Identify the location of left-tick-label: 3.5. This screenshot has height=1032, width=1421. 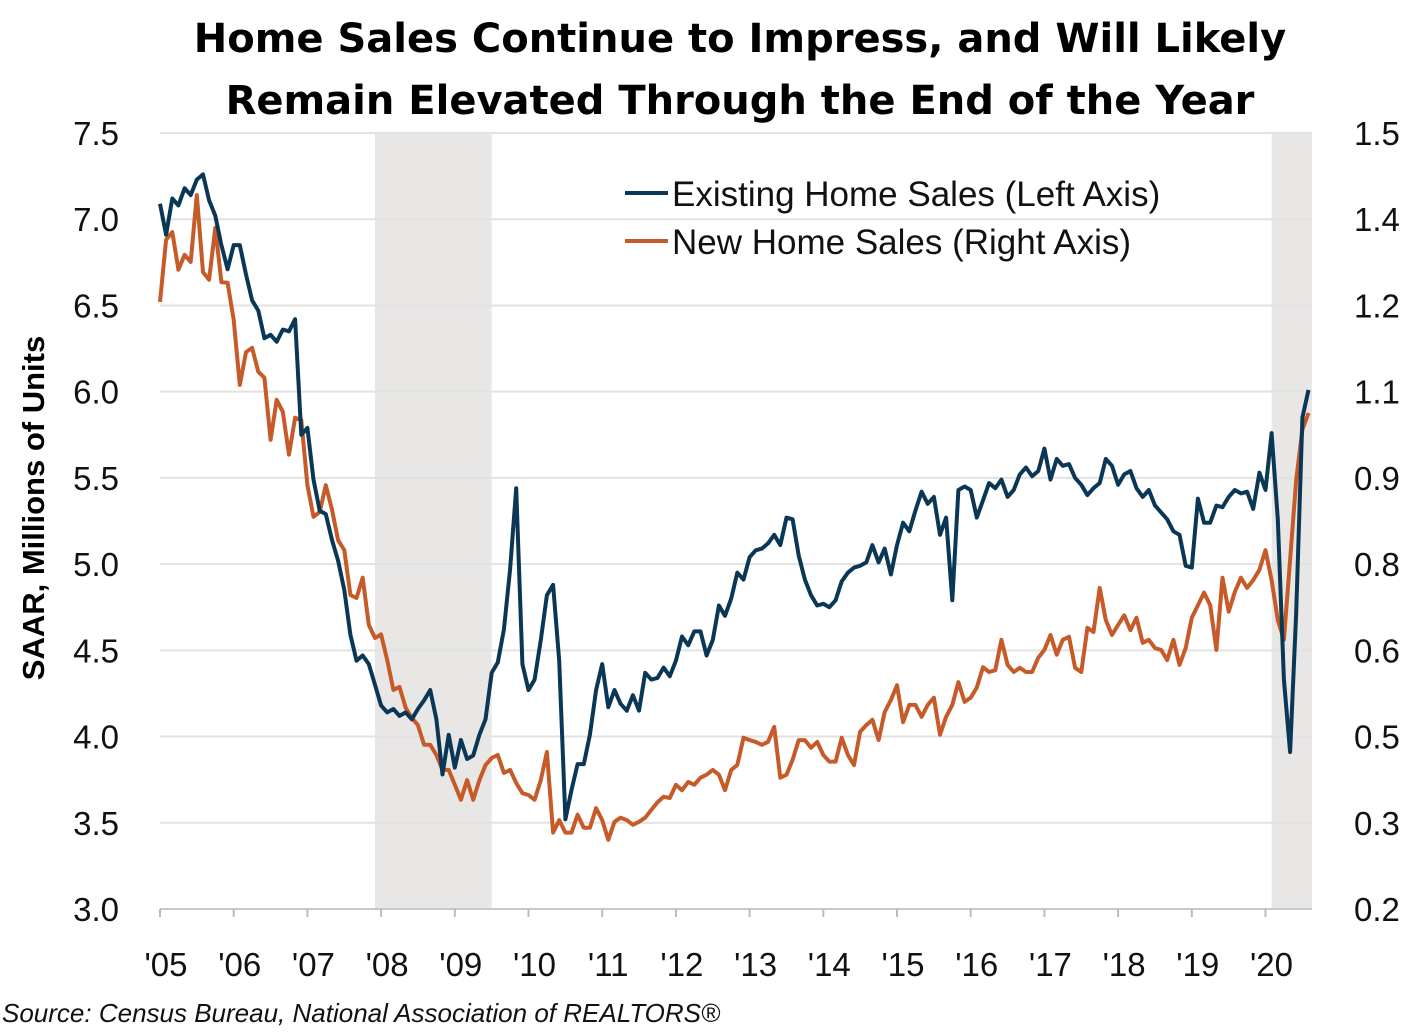
(96, 823).